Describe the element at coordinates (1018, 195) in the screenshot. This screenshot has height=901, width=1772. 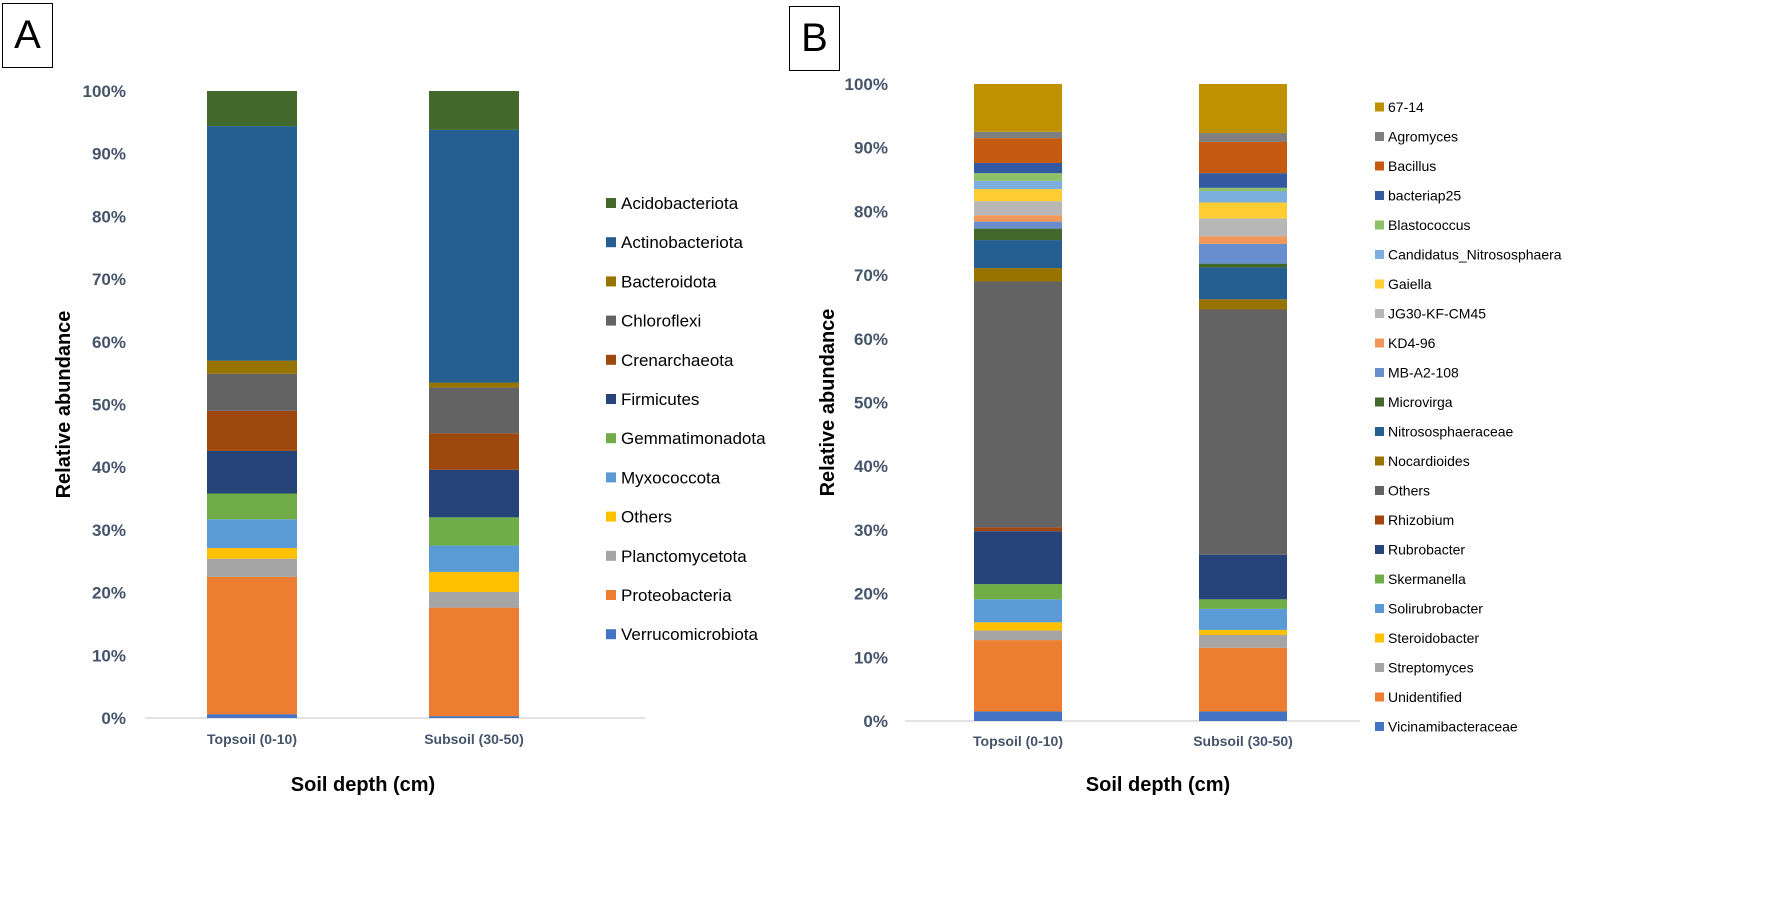
I see `bar-segment-gaiella-topsoil` at that location.